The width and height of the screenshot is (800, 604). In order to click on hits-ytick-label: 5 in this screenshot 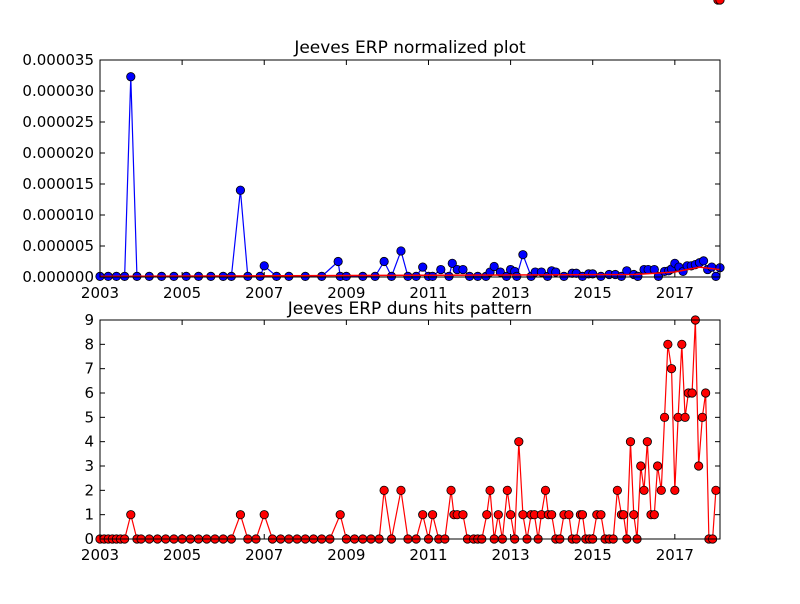, I will do `click(89, 417)`.